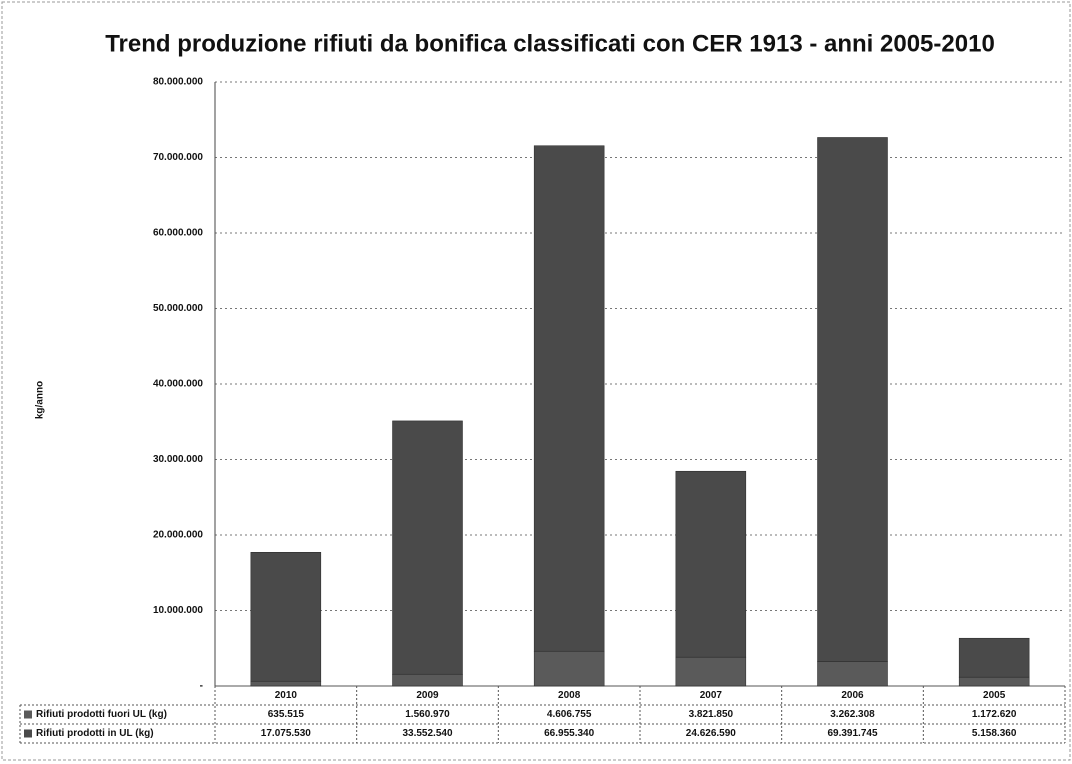 This screenshot has height=764, width=1072. I want to click on y-tick-label: 40.000.000, so click(178, 384).